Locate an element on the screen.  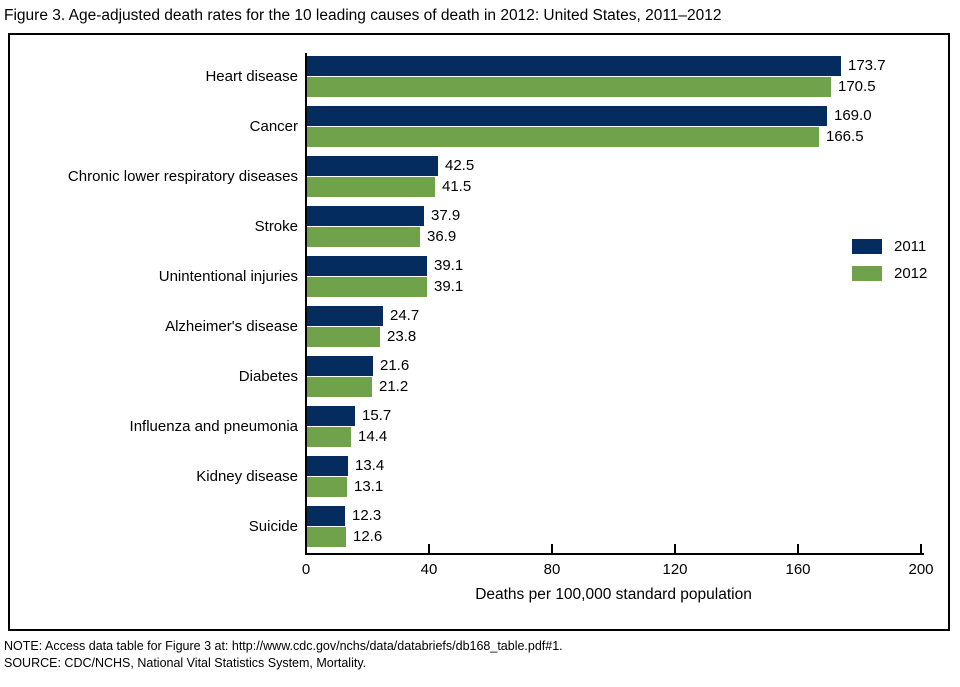
category-label-stroke: Stroke is located at coordinates (276, 226).